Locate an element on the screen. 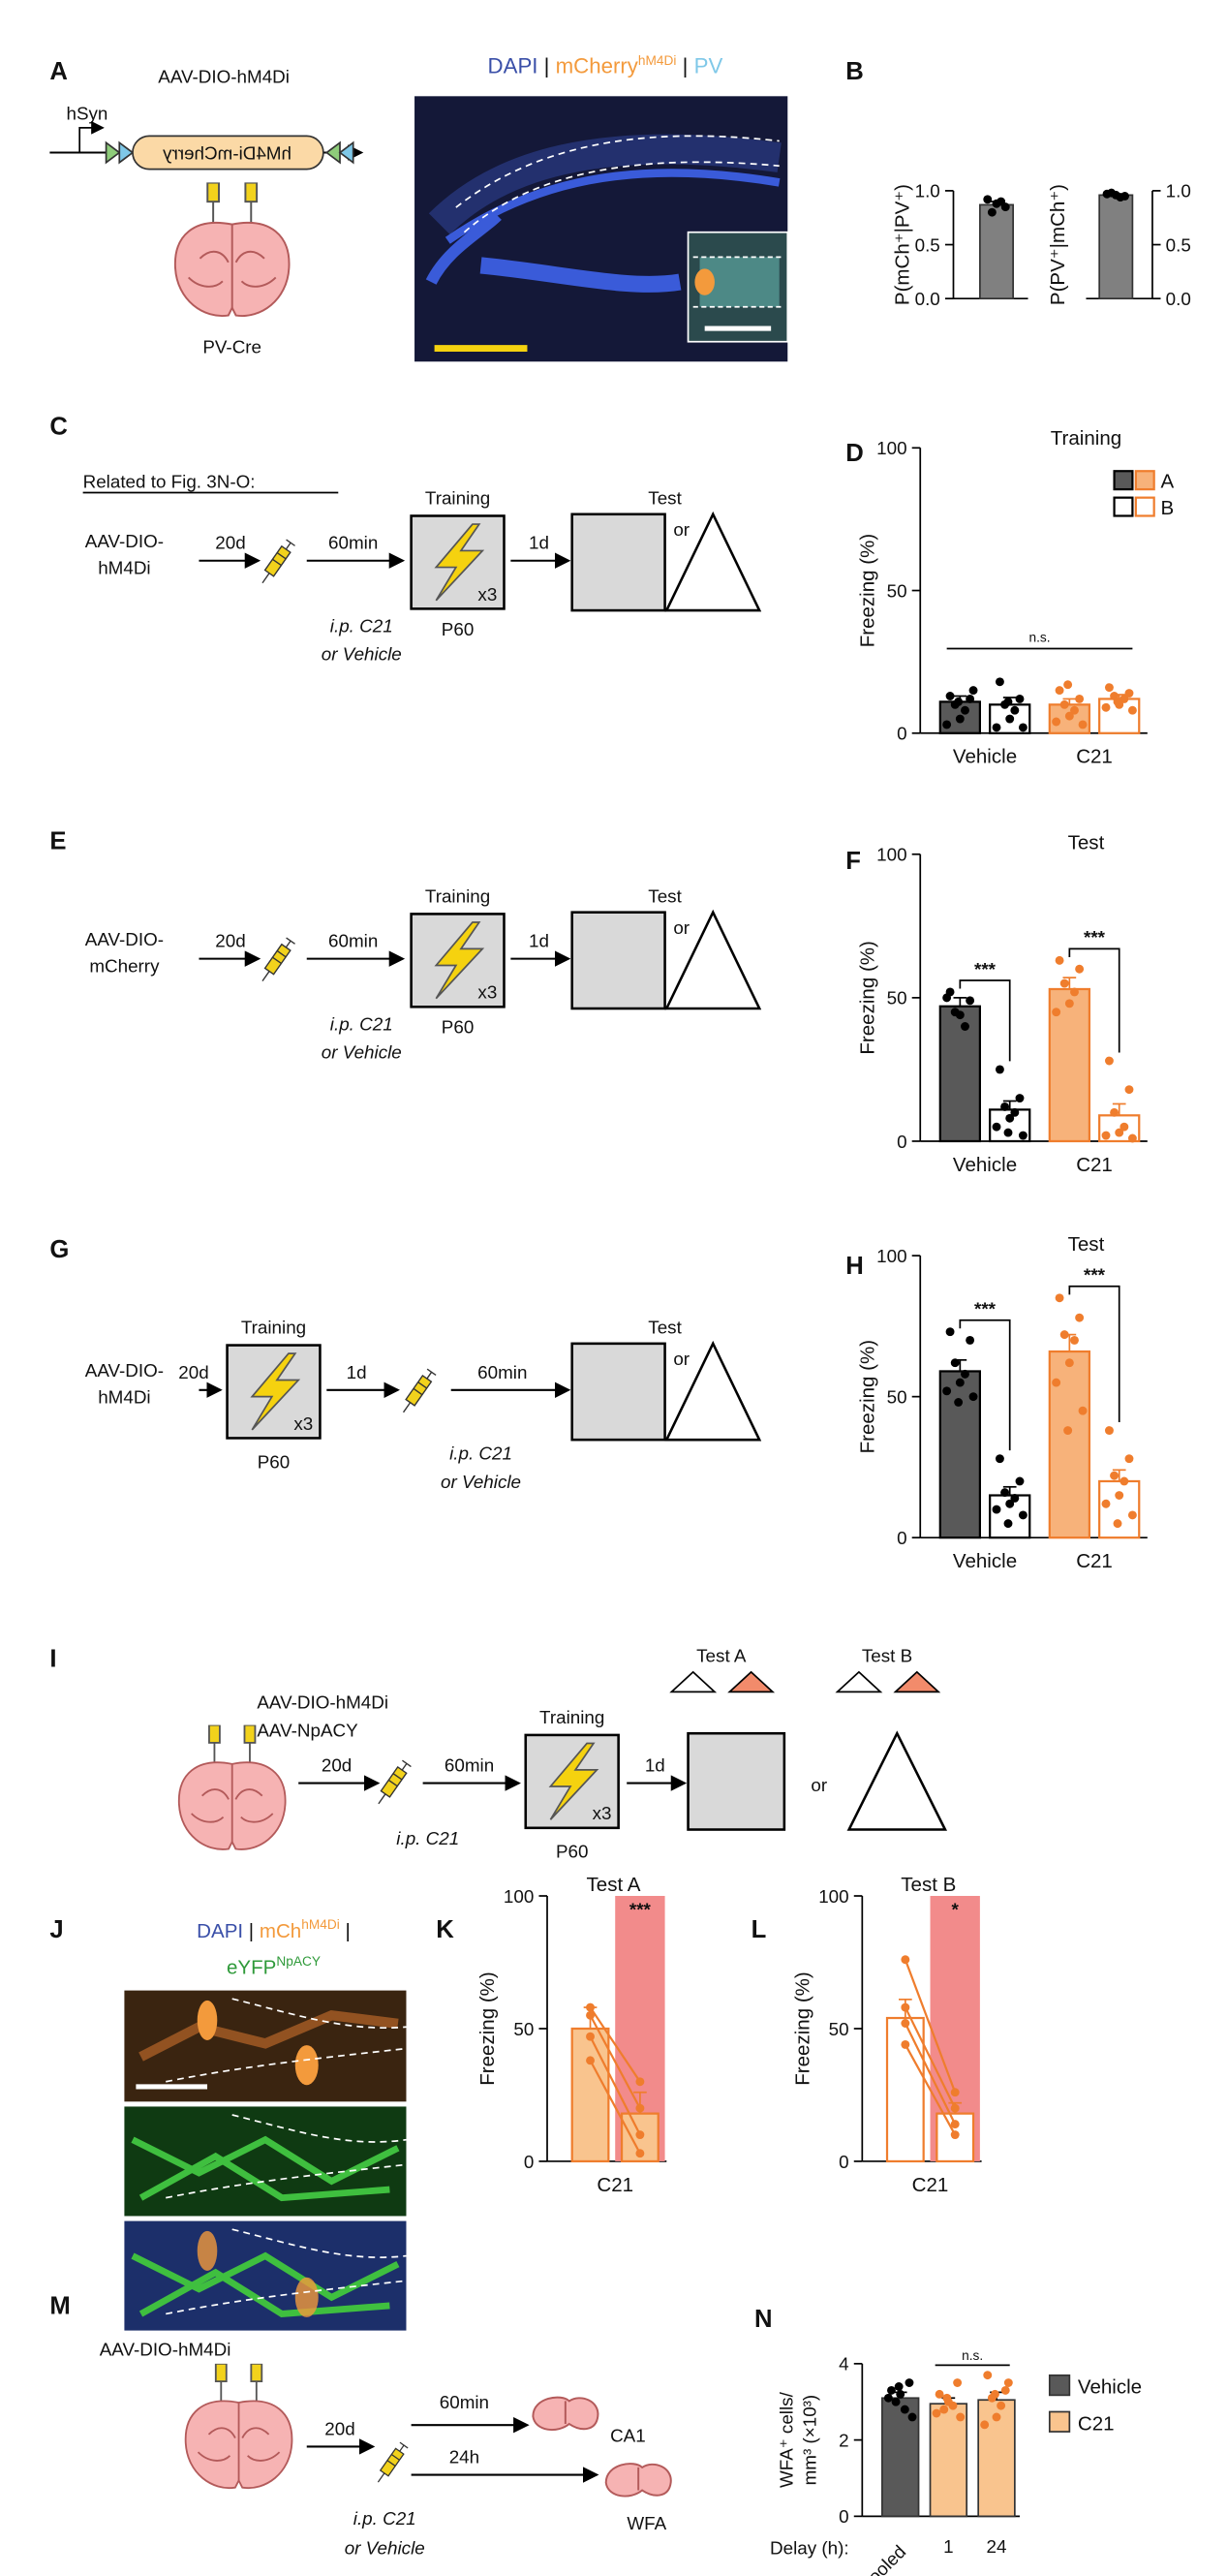 This screenshot has width=1227, height=2576. gene-box is located at coordinates (228, 153).